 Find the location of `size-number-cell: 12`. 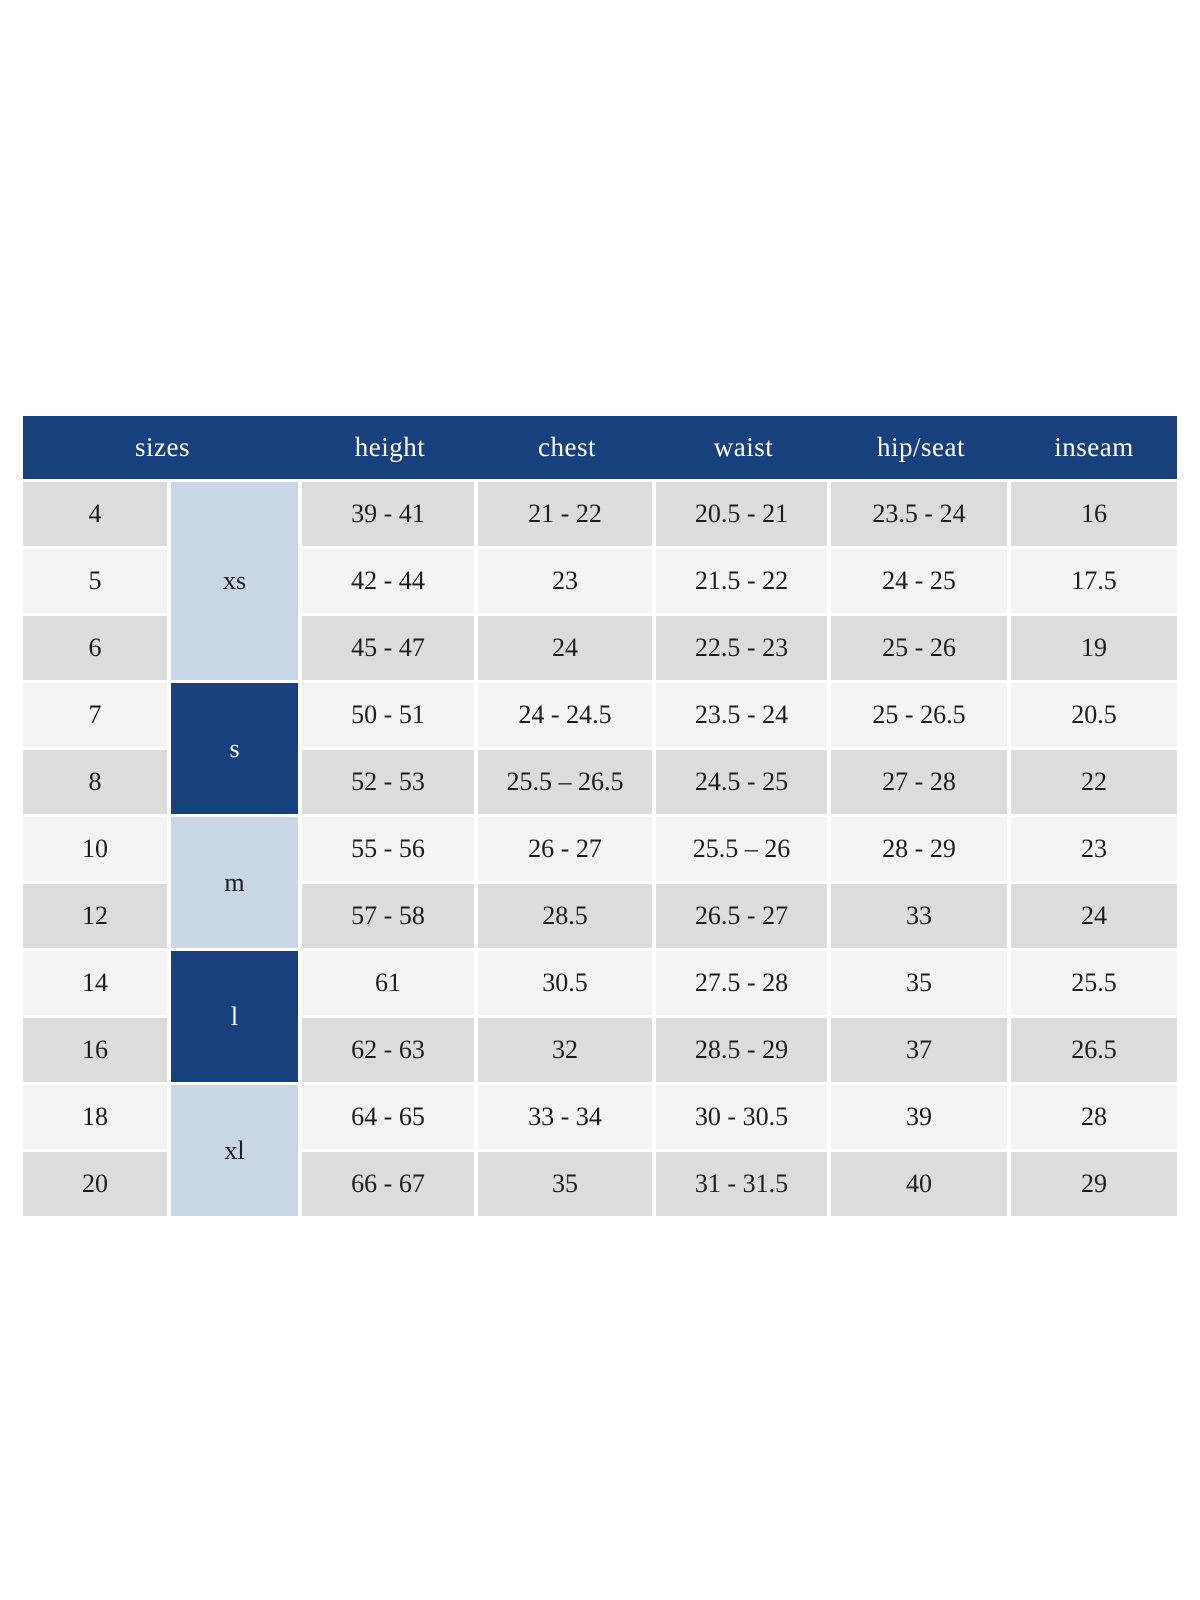

size-number-cell: 12 is located at coordinates (97, 917).